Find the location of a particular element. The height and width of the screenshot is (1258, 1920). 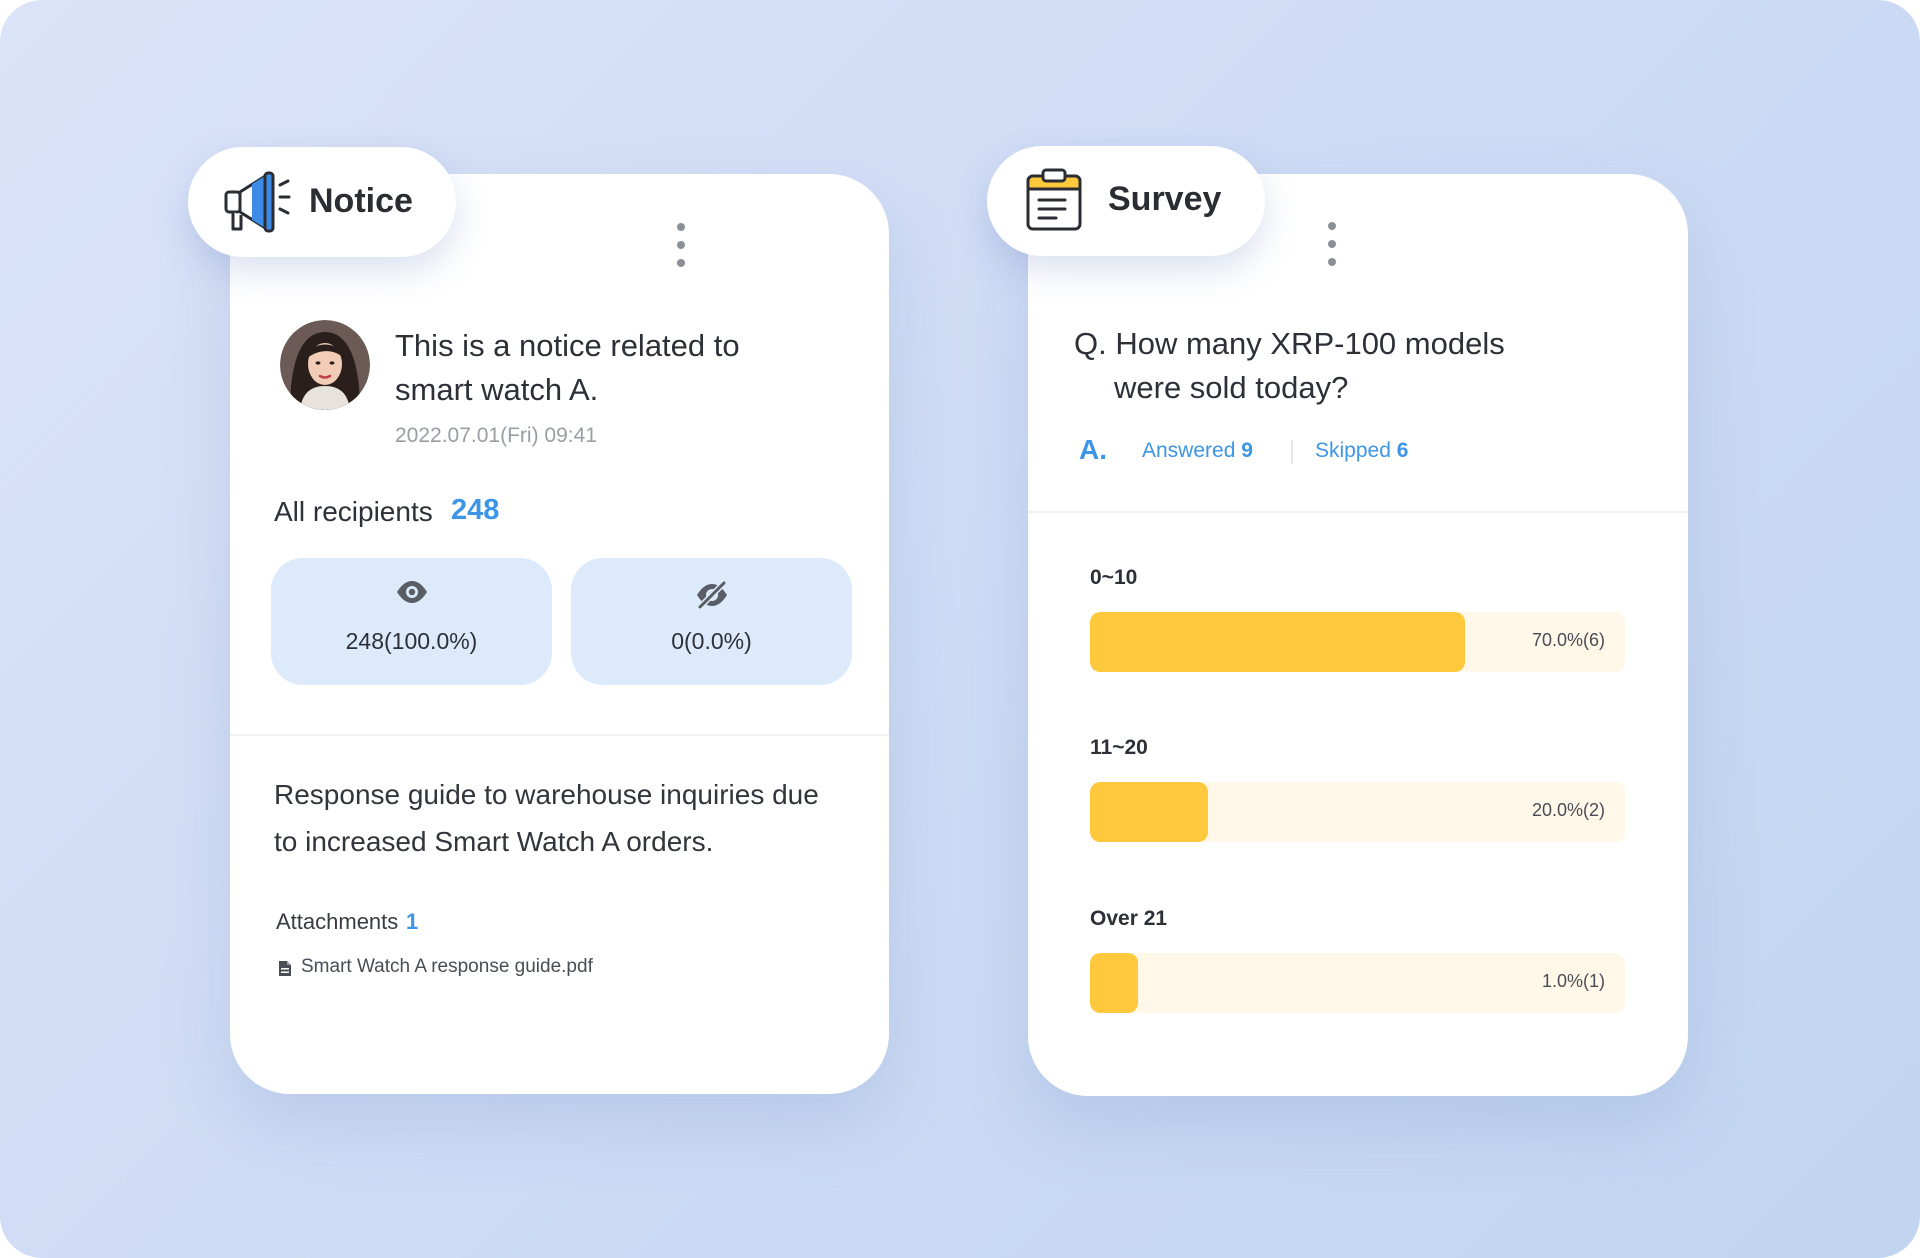

survey-question-line2: were sold today? is located at coordinates (1231, 387).